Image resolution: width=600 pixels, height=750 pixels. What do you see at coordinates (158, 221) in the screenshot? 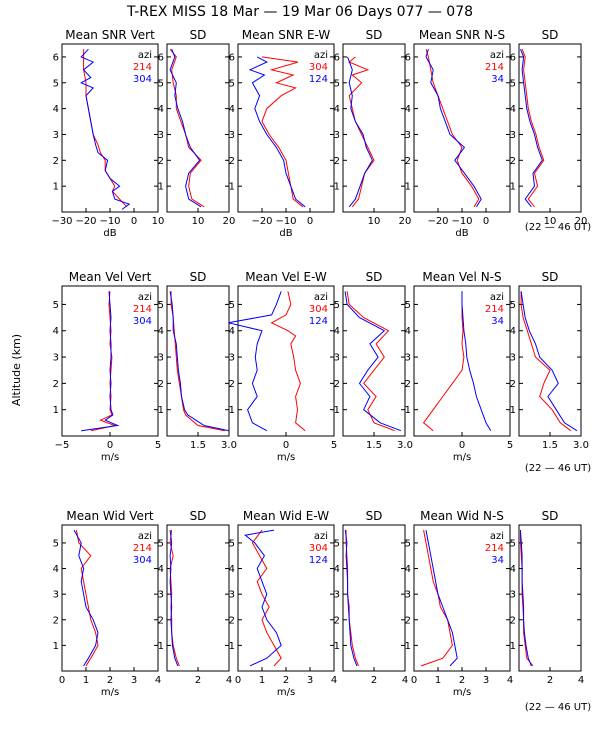
I see `x-tick-label: 10` at bounding box center [158, 221].